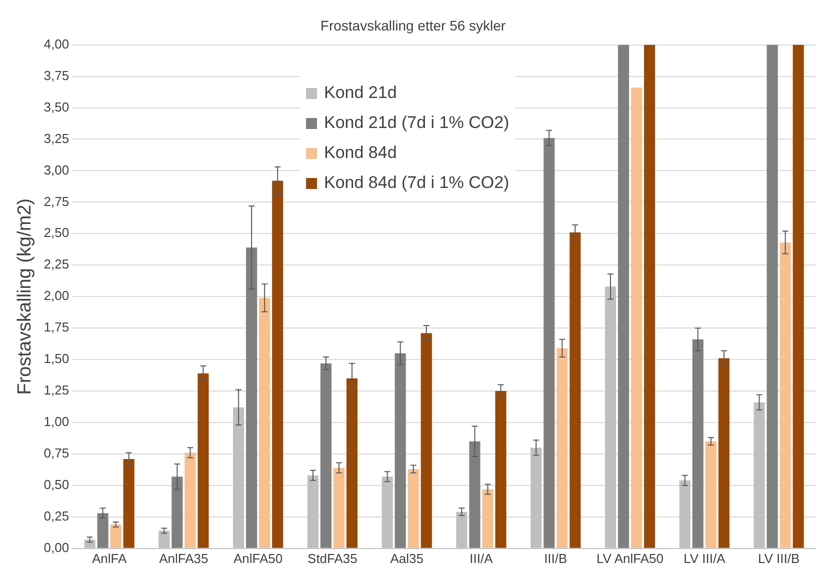  Describe the element at coordinates (57, 484) in the screenshot. I see `y-tick-label: 0,50` at that location.